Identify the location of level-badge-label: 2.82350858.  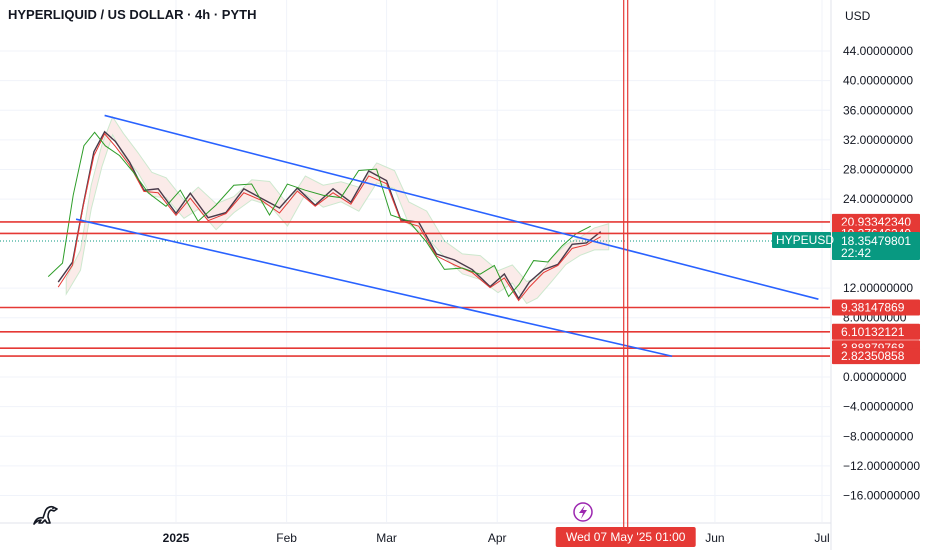
(873, 356).